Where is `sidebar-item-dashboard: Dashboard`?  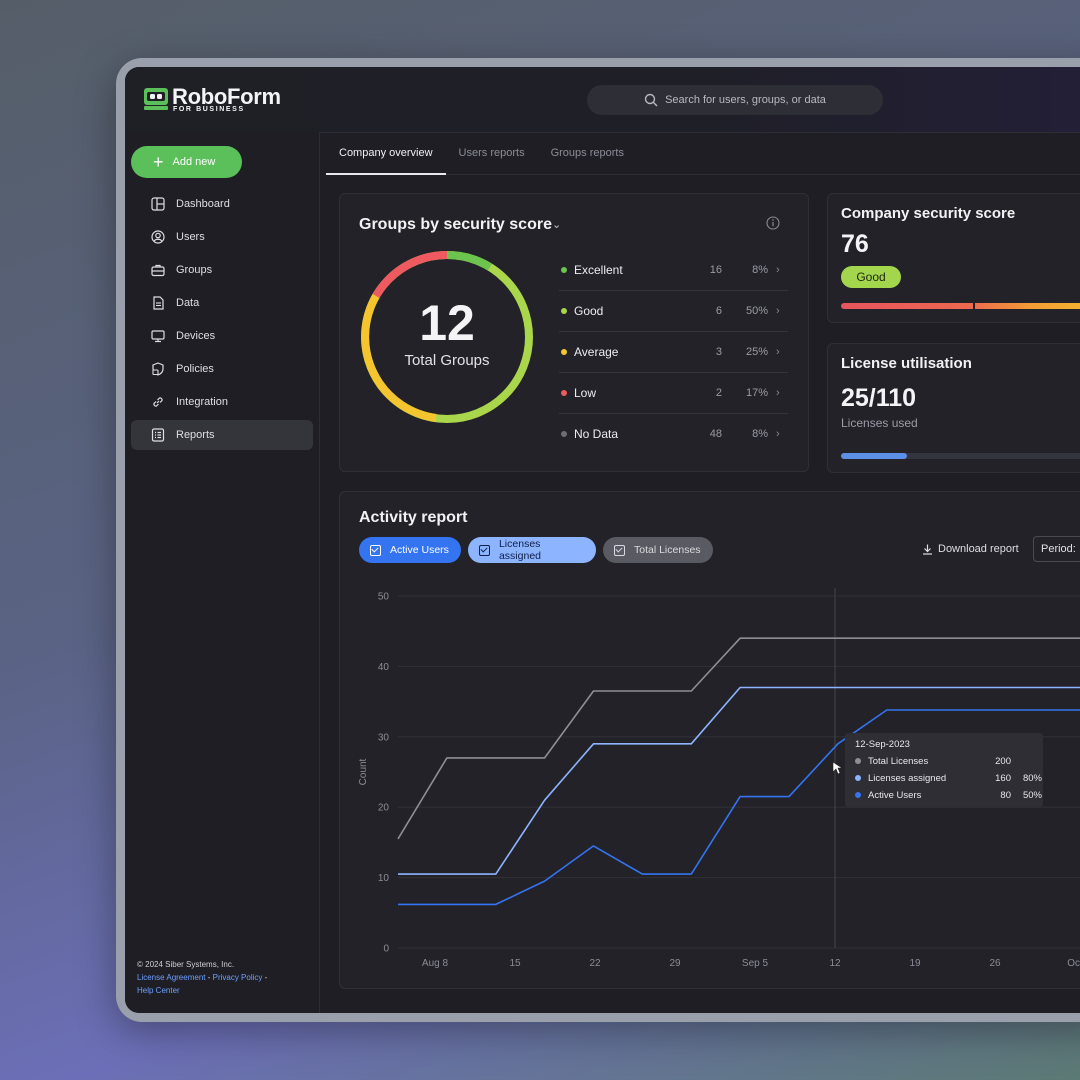
sidebar-item-dashboard: Dashboard is located at coordinates (222, 204).